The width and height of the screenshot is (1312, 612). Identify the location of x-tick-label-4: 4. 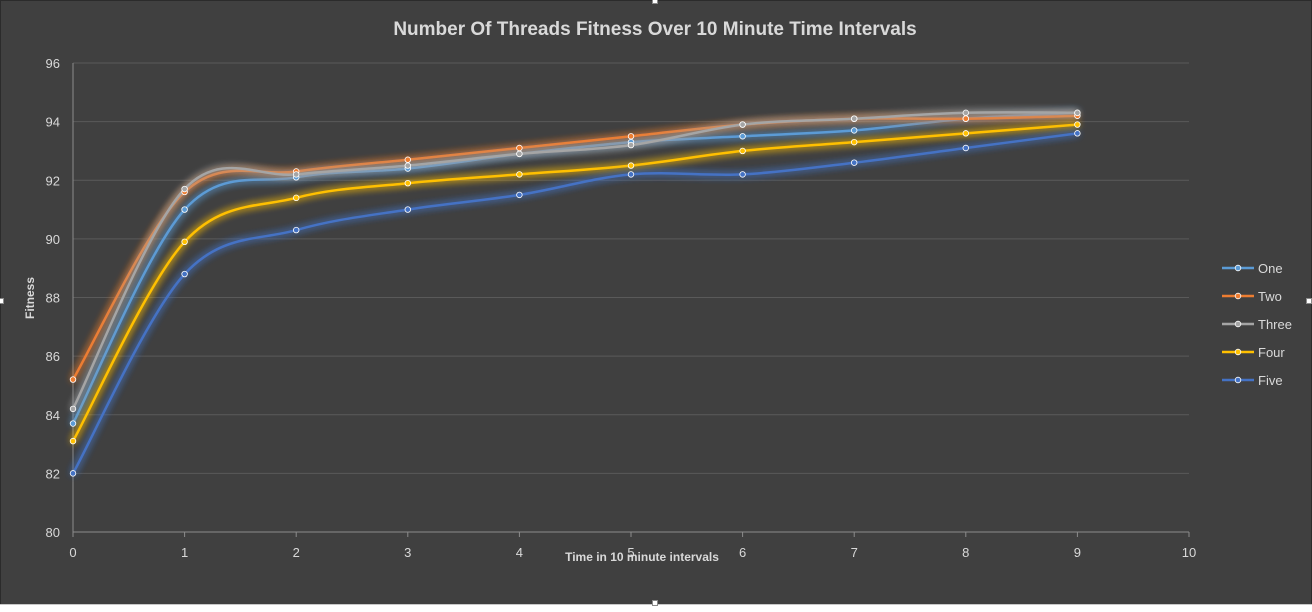
(519, 552).